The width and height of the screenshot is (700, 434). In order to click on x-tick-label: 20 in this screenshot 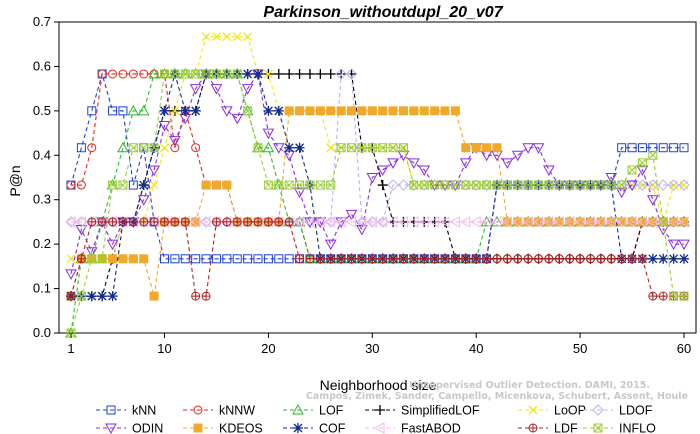, I will do `click(268, 348)`.